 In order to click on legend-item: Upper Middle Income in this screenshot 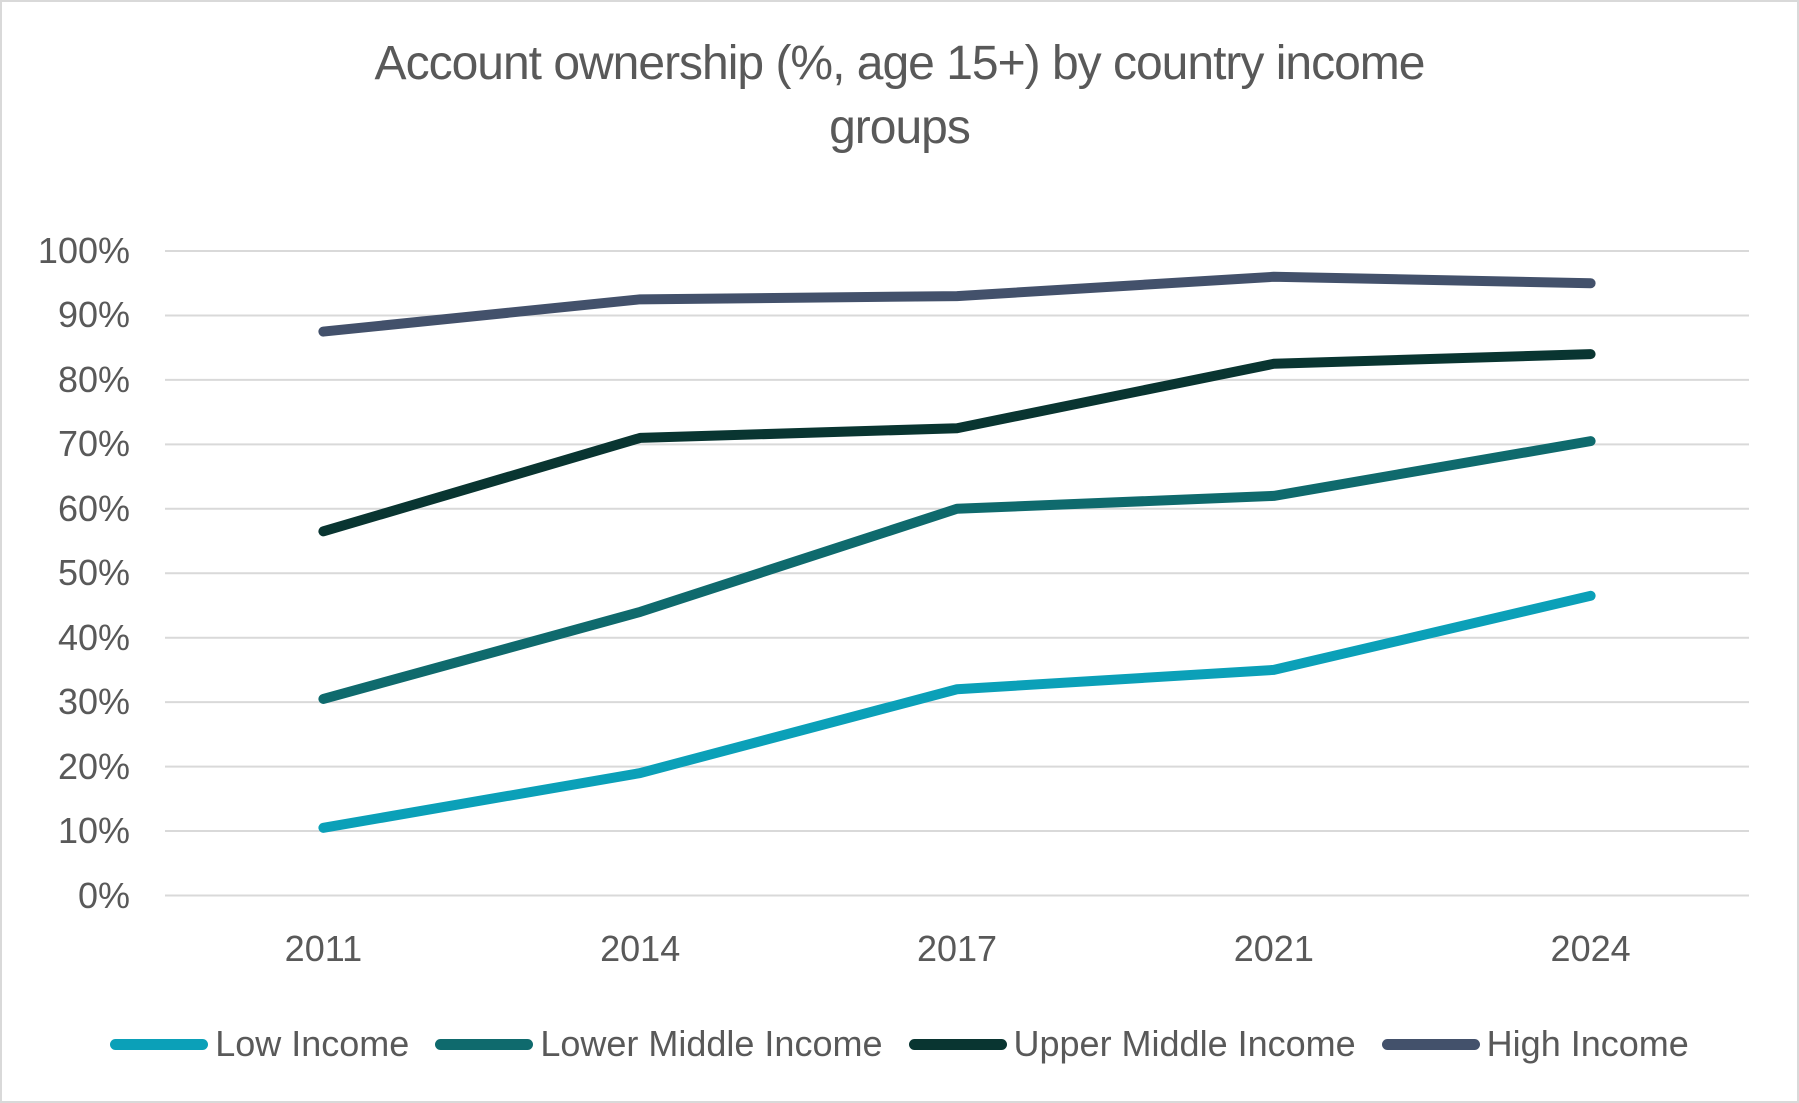, I will do `click(1132, 1044)`.